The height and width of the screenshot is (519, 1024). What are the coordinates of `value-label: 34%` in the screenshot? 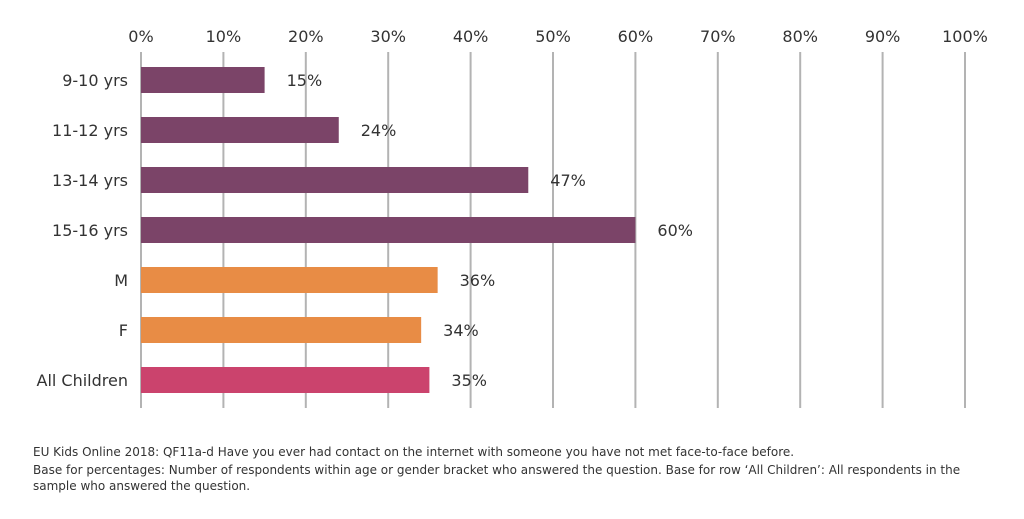 It's located at (461, 330).